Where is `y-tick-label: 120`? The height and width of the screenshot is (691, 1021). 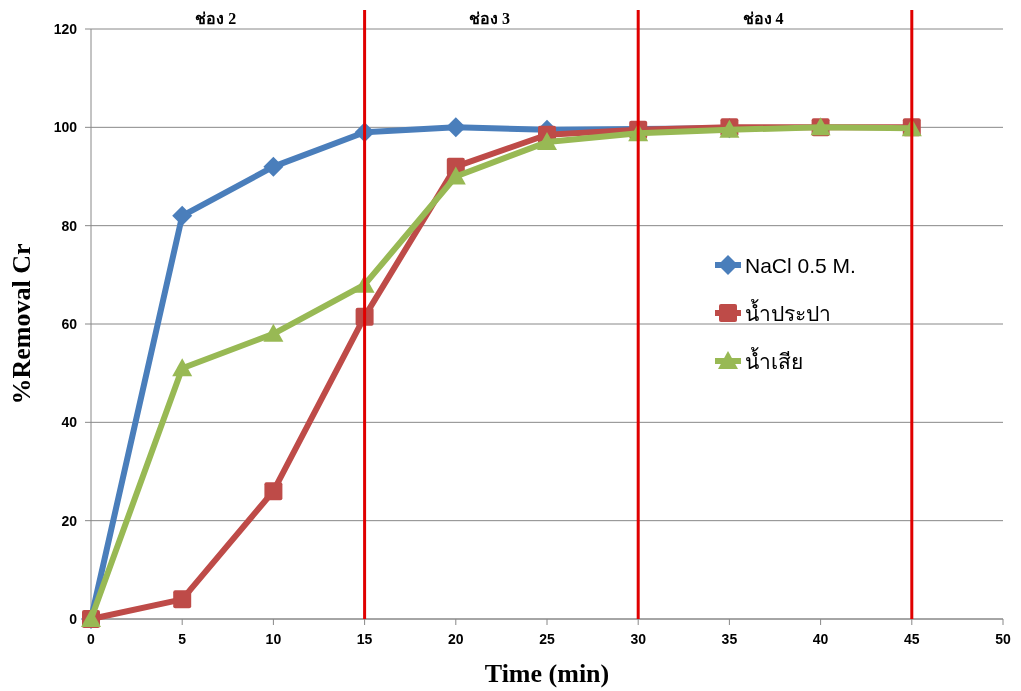
y-tick-label: 120 is located at coordinates (65, 29).